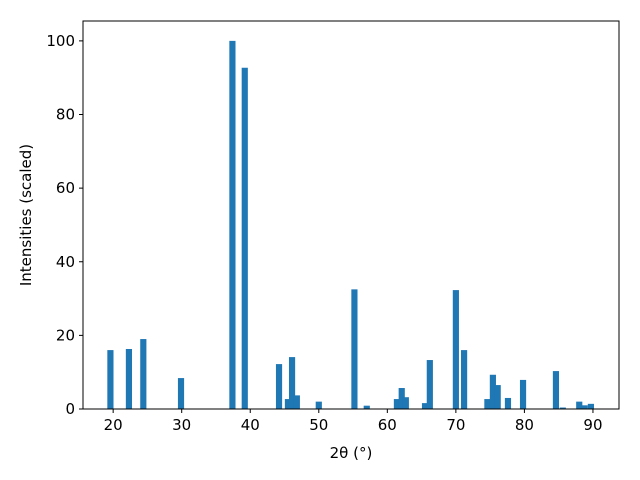  What do you see at coordinates (60, 41) in the screenshot?
I see `y-tick-label: 100` at bounding box center [60, 41].